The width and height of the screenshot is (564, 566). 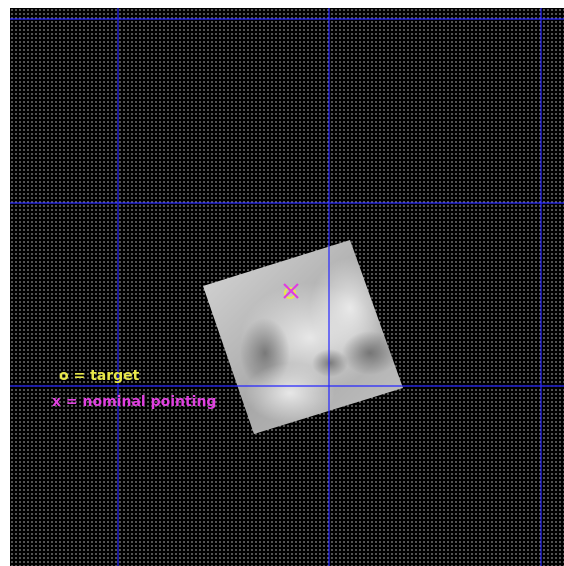 I want to click on legend-target-label: o = target, so click(x=99, y=376).